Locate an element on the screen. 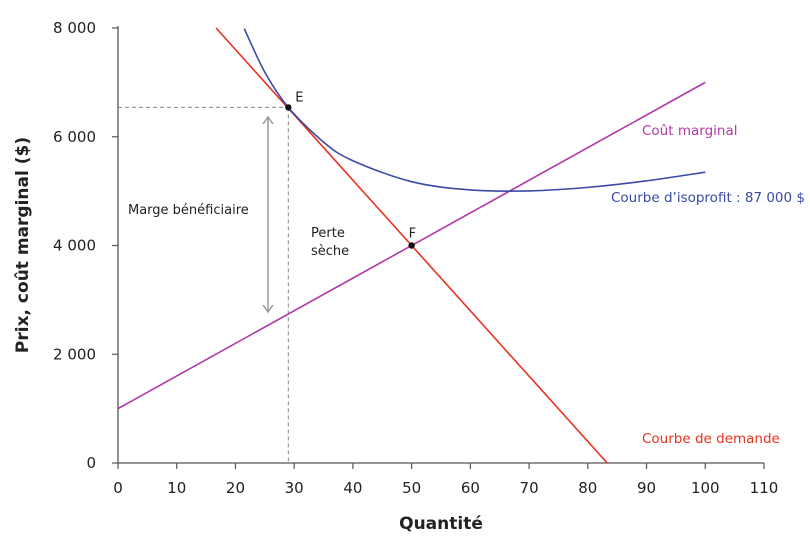 The height and width of the screenshot is (547, 810). x-tick-label: 110 is located at coordinates (764, 488).